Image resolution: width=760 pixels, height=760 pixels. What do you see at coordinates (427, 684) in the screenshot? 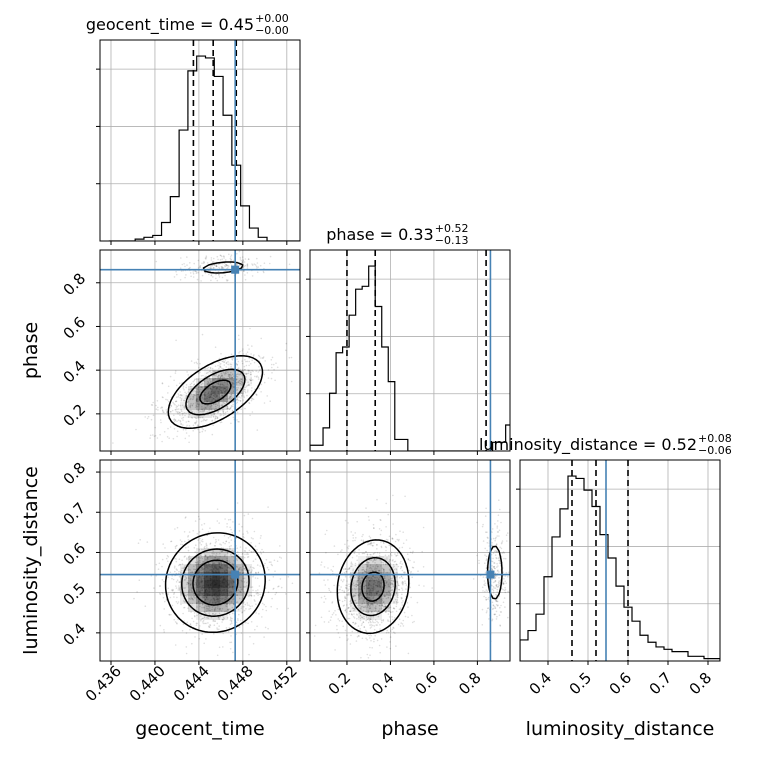
I see `x-tick-label: 0.6` at bounding box center [427, 684].